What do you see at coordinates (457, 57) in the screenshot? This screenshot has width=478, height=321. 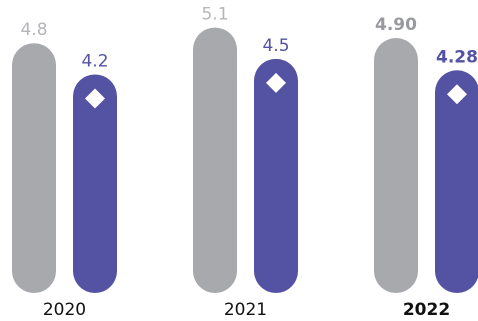 I see `value-label-2022-series-2: 4.28` at bounding box center [457, 57].